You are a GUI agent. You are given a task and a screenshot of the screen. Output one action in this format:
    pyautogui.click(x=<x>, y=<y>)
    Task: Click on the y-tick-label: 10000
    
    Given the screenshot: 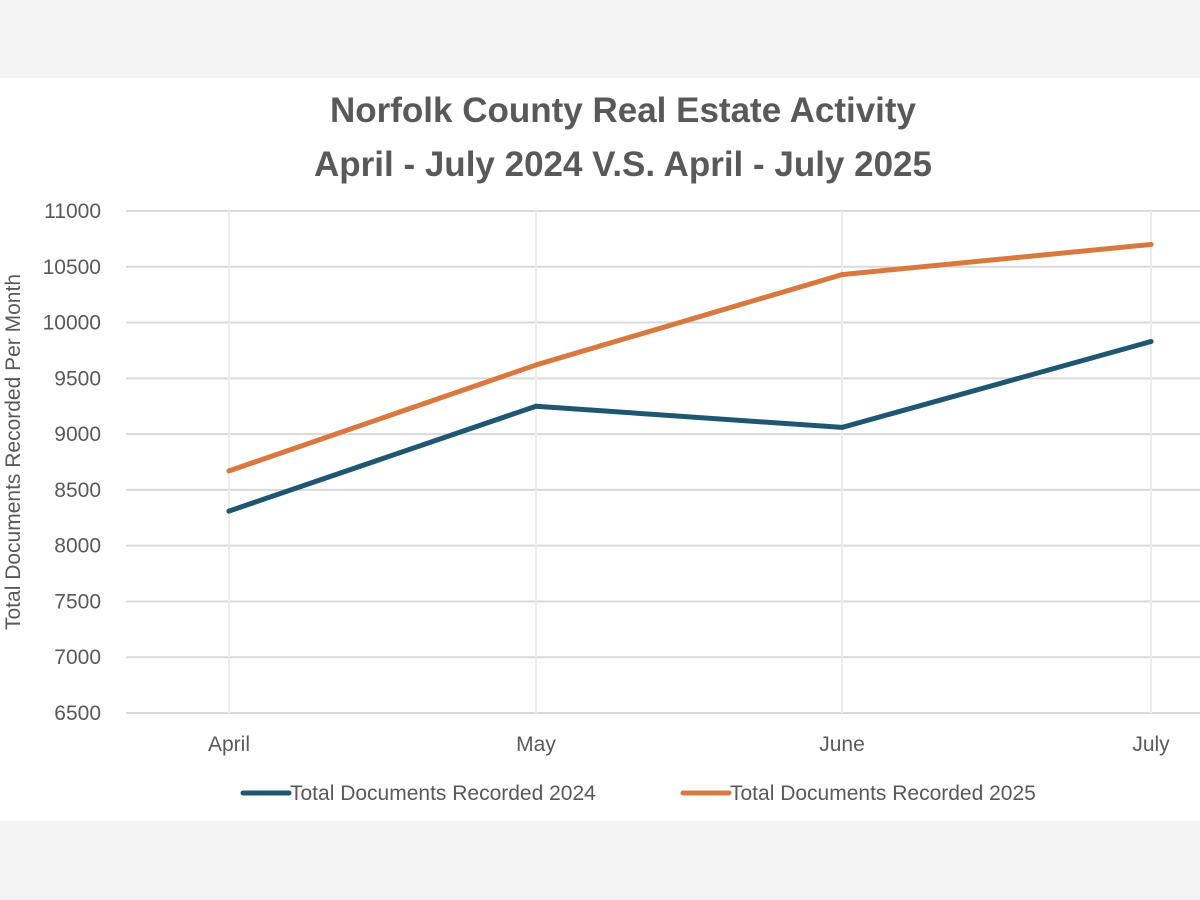 What is the action you would take?
    pyautogui.click(x=72, y=323)
    